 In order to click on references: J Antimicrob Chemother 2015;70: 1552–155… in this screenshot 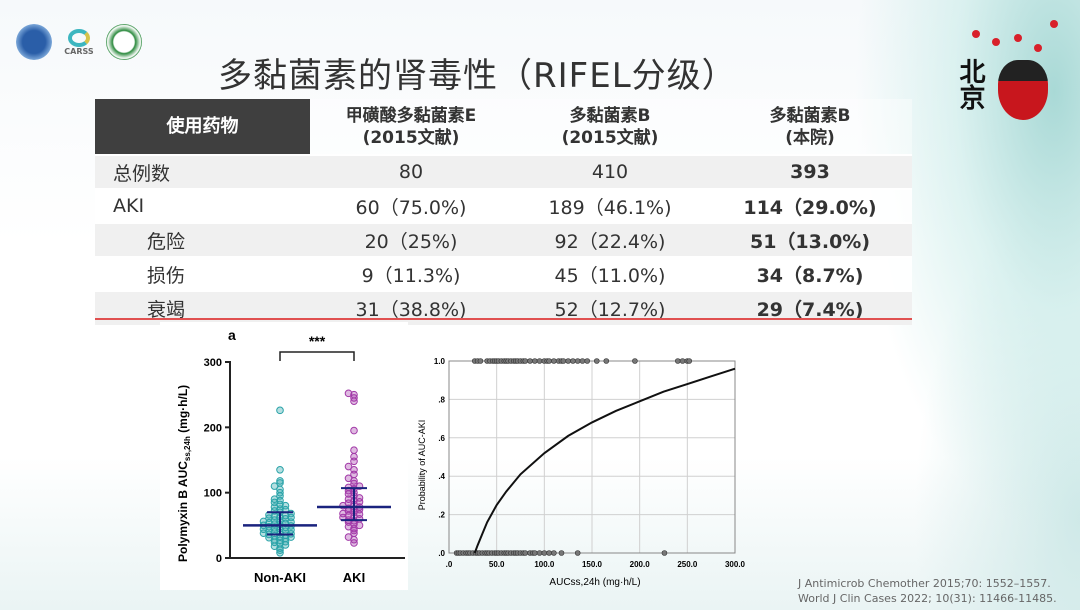, I will do `click(927, 591)`.